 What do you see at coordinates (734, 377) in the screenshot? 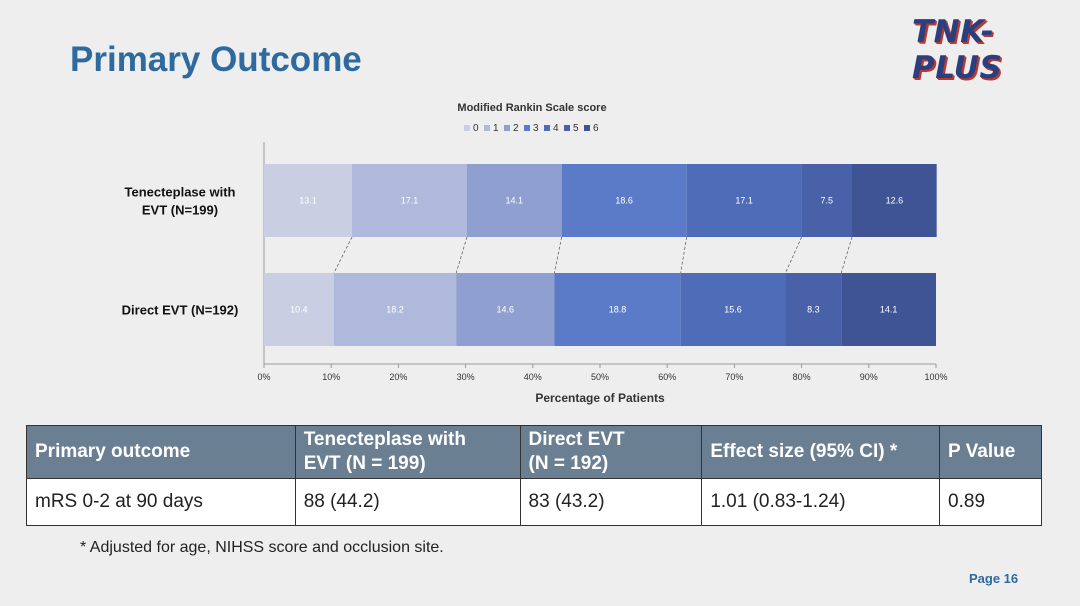
I see `x-tick-label: 70%` at bounding box center [734, 377].